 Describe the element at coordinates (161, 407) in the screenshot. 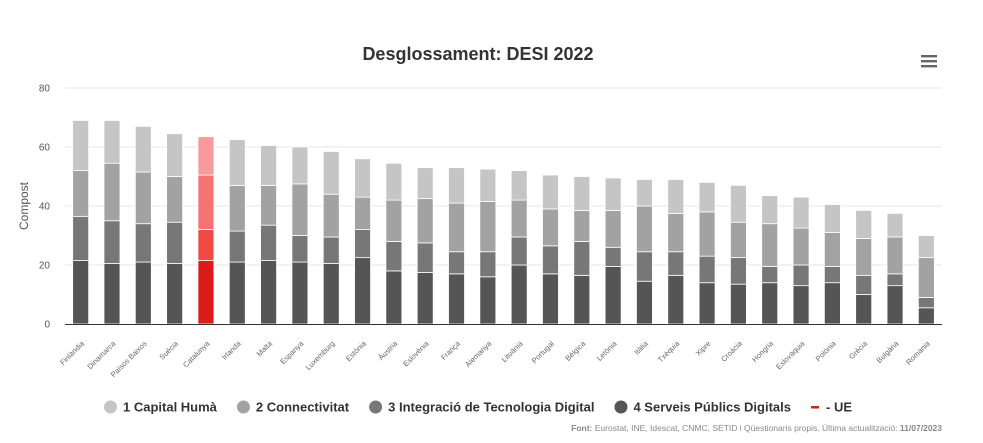

I see `legend-item: 1 Capital Humà` at that location.